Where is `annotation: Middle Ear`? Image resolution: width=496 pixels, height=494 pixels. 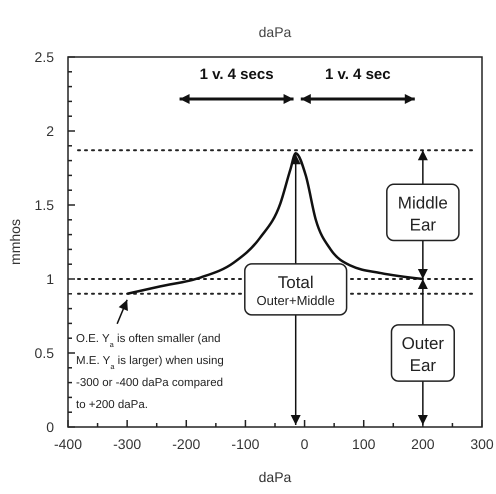
annotation: Middle Ear is located at coordinates (423, 213).